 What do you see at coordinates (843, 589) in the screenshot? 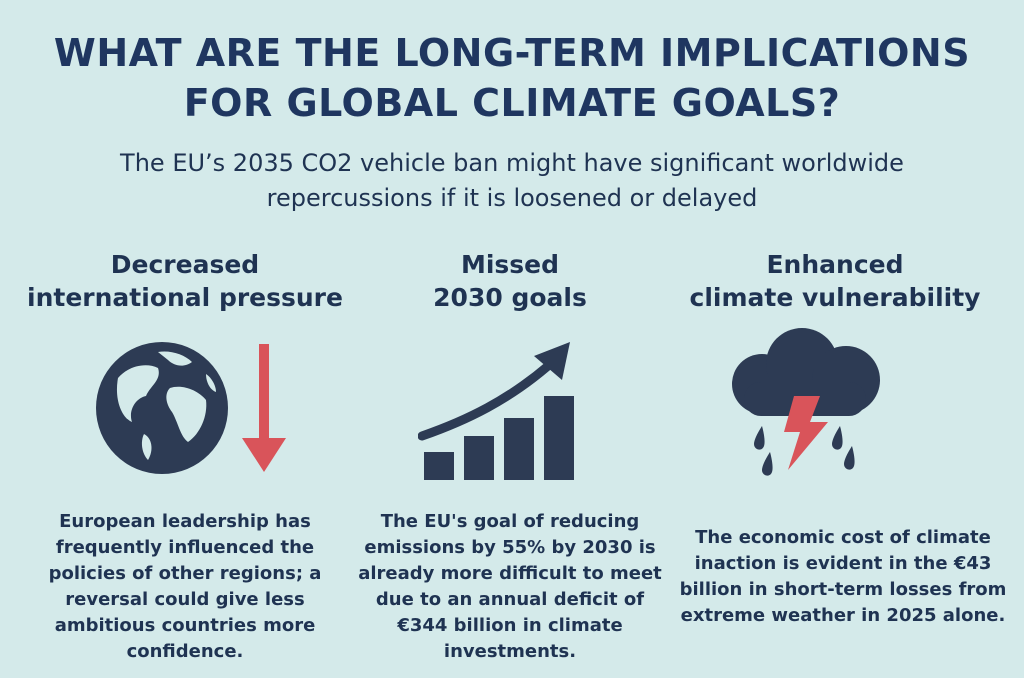
I see `text-line: billion in short-term losses from` at bounding box center [843, 589].